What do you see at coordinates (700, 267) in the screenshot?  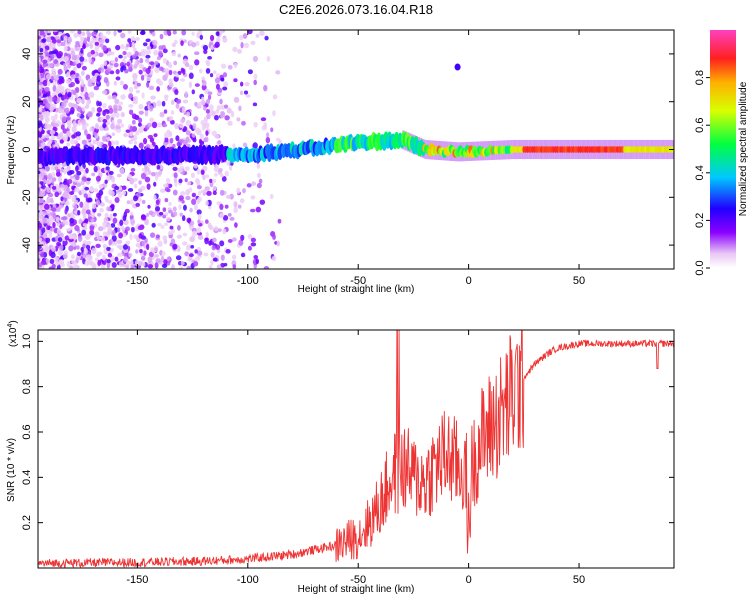 I see `colorbar-tick-label: 0.0` at bounding box center [700, 267].